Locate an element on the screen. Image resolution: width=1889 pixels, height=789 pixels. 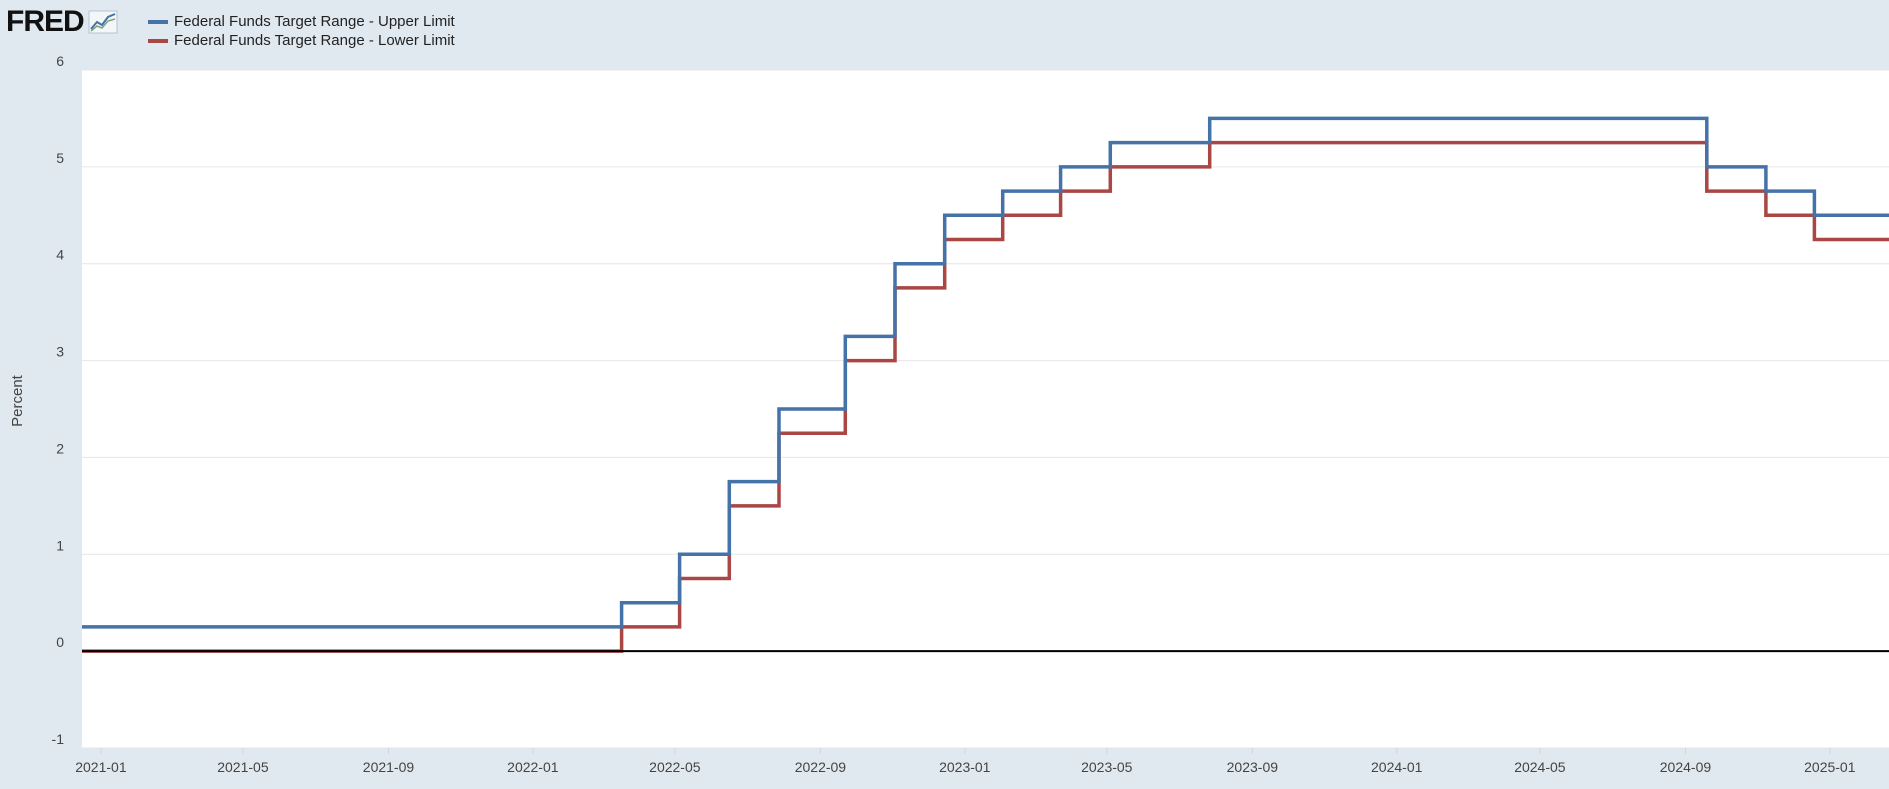
x-tick-label: 2023-01 is located at coordinates (965, 767).